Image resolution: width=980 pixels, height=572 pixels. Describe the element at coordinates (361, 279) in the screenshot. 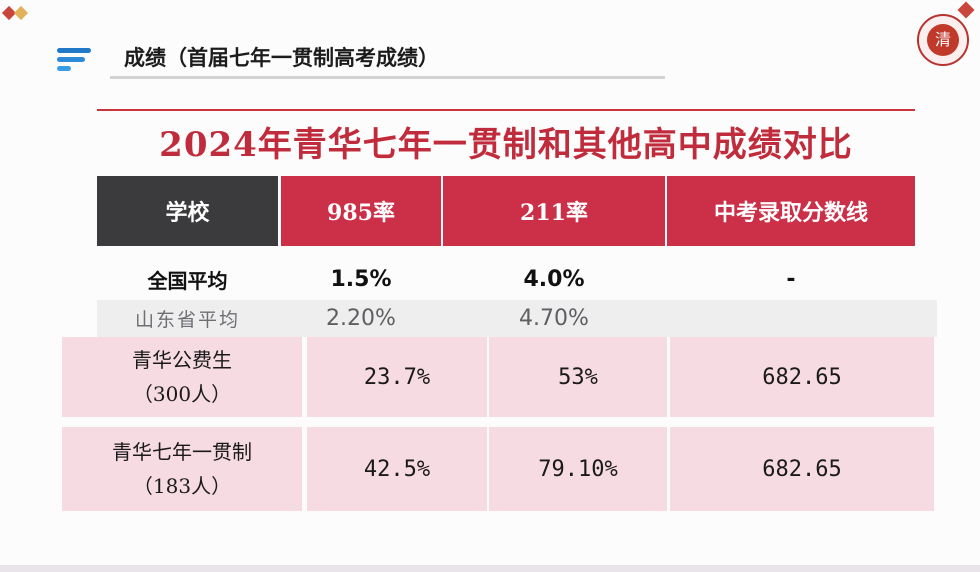

I see `row-national-985: 1.5%` at that location.